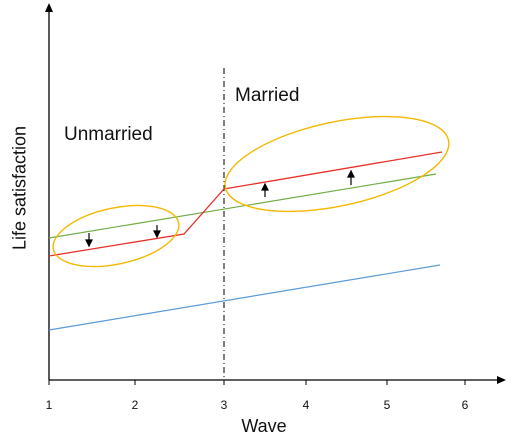 The image size is (519, 439). I want to click on x-tick-label: 5, so click(387, 405).